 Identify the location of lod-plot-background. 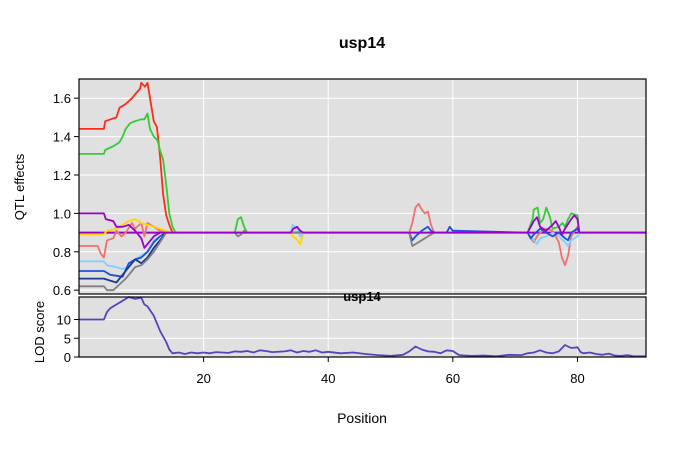
(362, 327).